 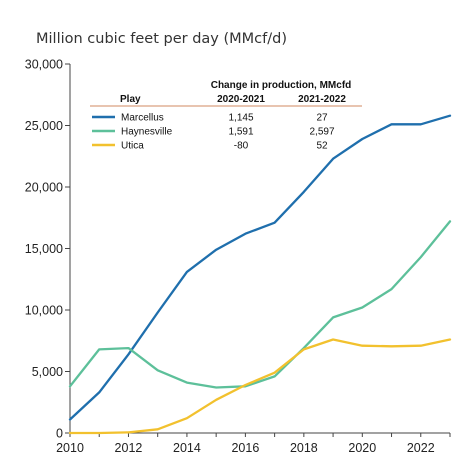 I want to click on y-tick-label: 5,000, so click(x=47, y=372).